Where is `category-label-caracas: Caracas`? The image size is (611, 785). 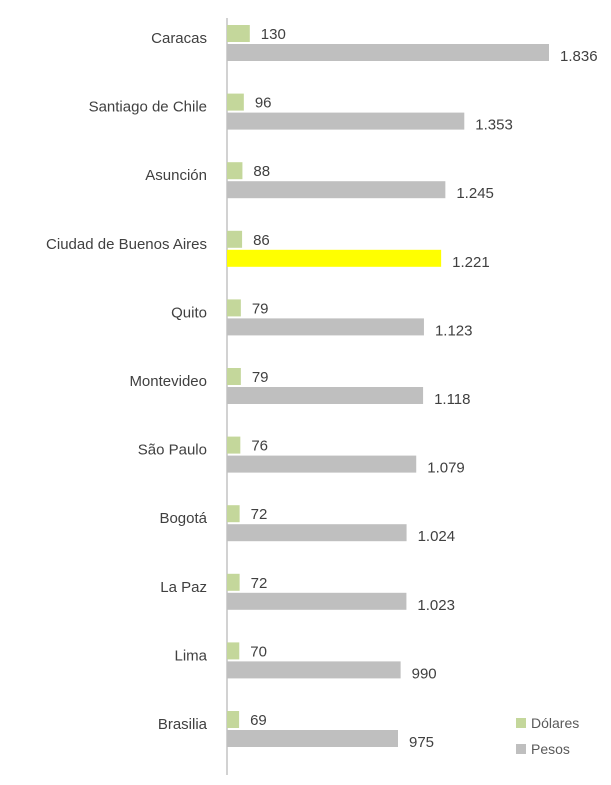
category-label-caracas: Caracas is located at coordinates (179, 38).